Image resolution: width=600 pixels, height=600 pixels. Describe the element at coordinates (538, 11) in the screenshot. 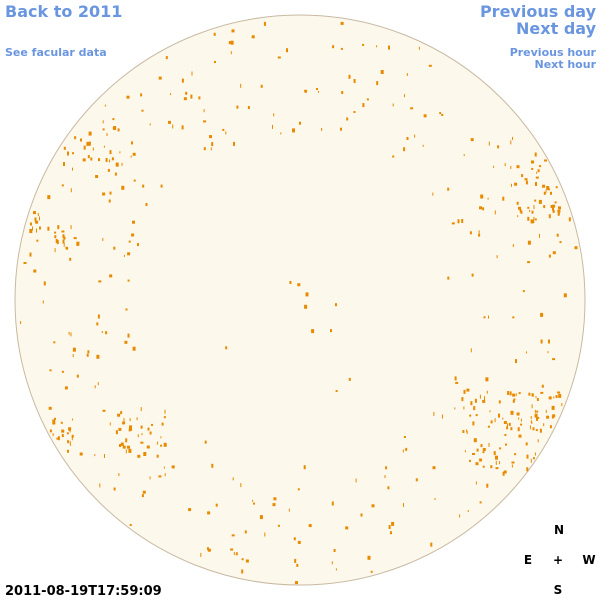

I see `previous-day-link: Previous day` at that location.